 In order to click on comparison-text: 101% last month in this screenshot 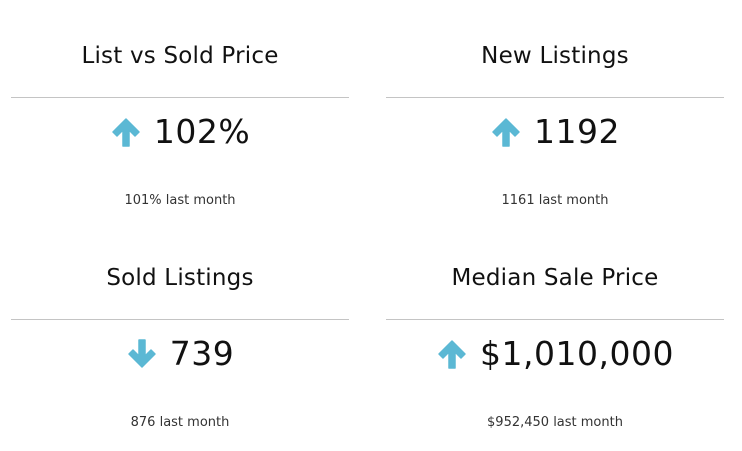, I will do `click(180, 200)`.